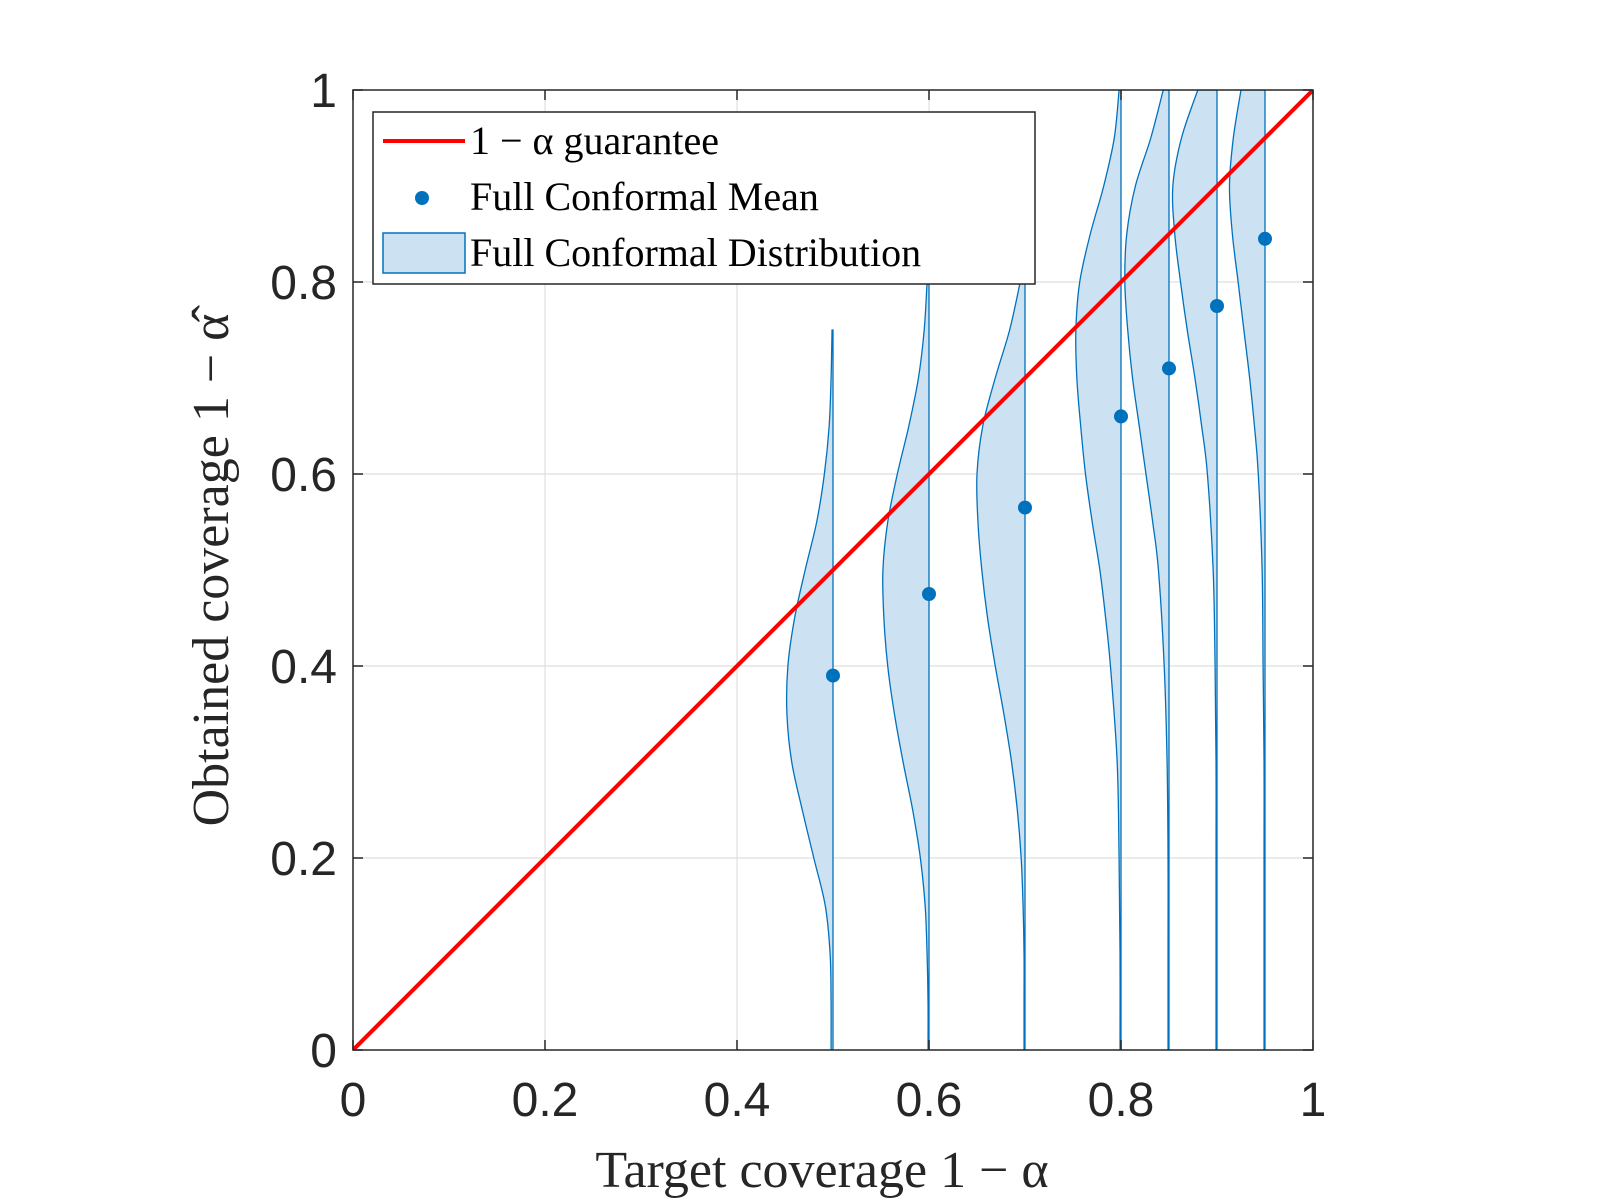 Image resolution: width=1600 pixels, height=1200 pixels. Describe the element at coordinates (353, 1100) in the screenshot. I see `x-tick-label: 0` at that location.